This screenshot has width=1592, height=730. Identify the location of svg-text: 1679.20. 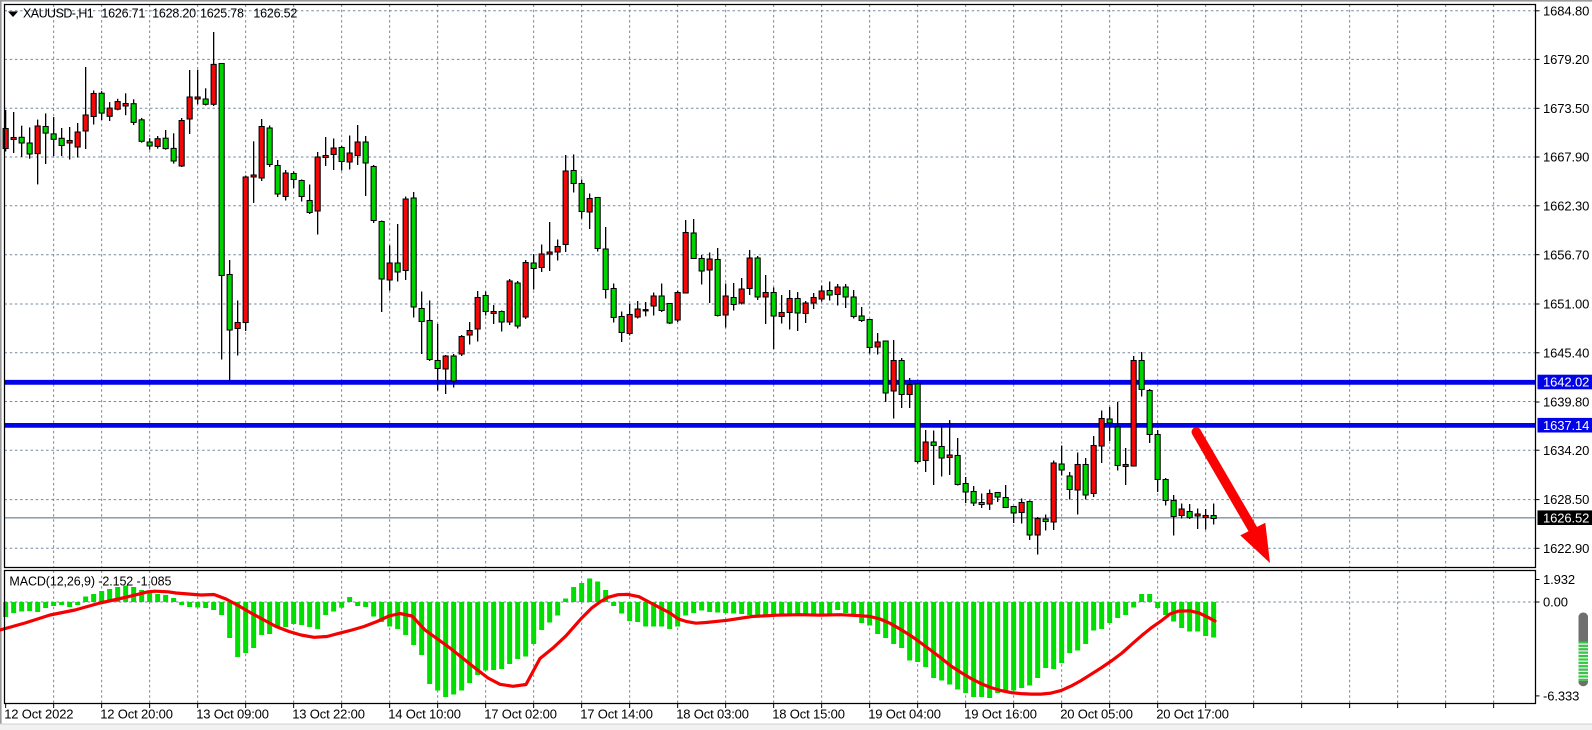
(1566, 59).